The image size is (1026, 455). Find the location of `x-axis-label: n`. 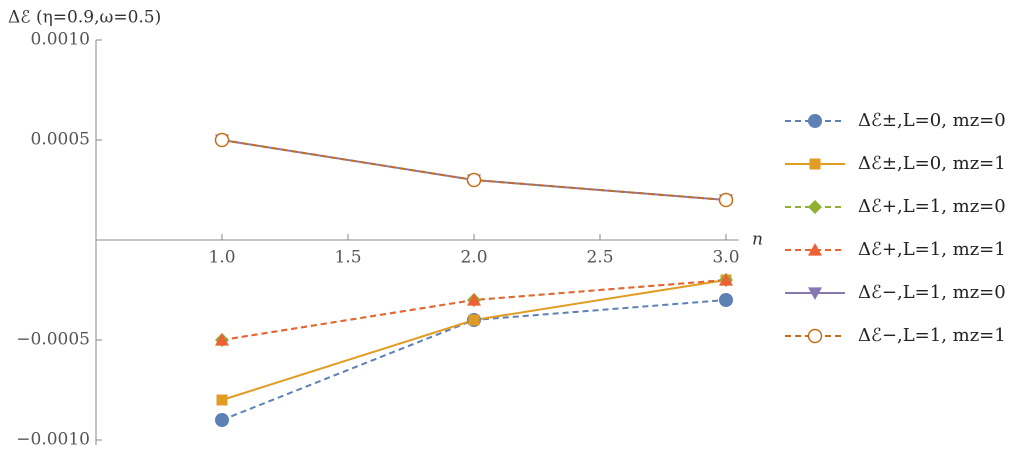

x-axis-label: n is located at coordinates (757, 240).